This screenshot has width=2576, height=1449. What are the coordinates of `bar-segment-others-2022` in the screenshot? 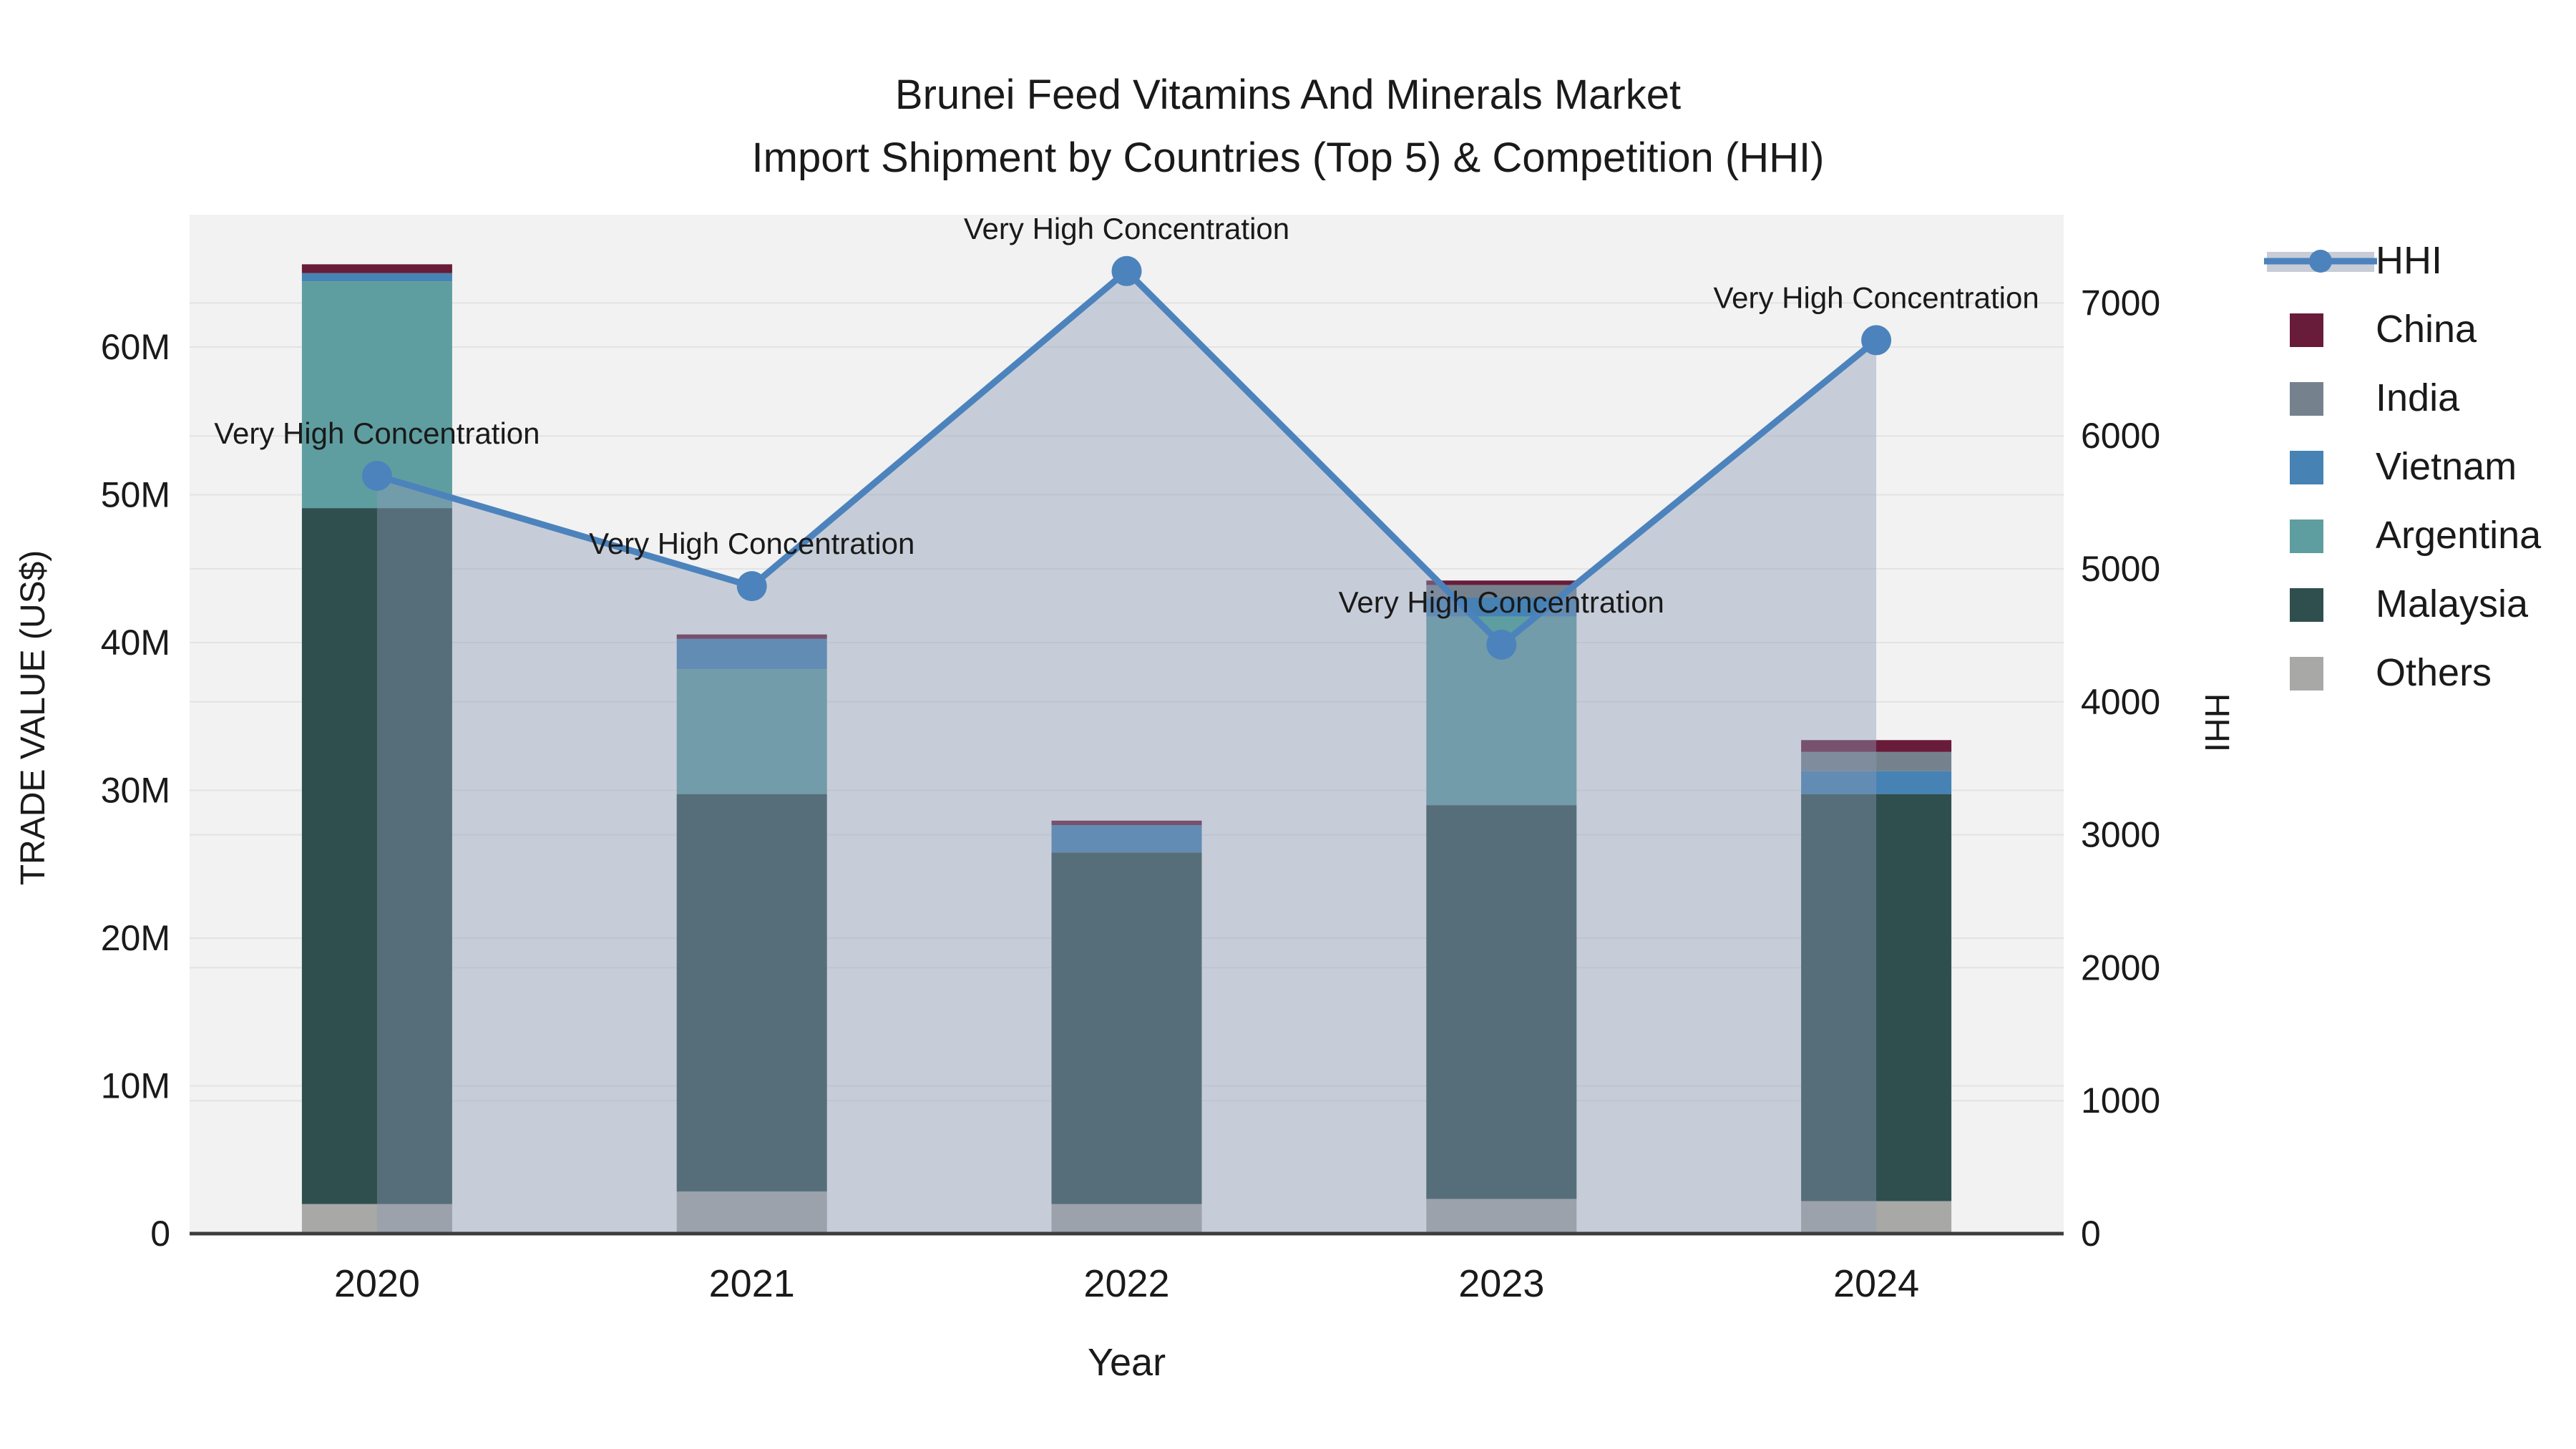 It's located at (1126, 1219).